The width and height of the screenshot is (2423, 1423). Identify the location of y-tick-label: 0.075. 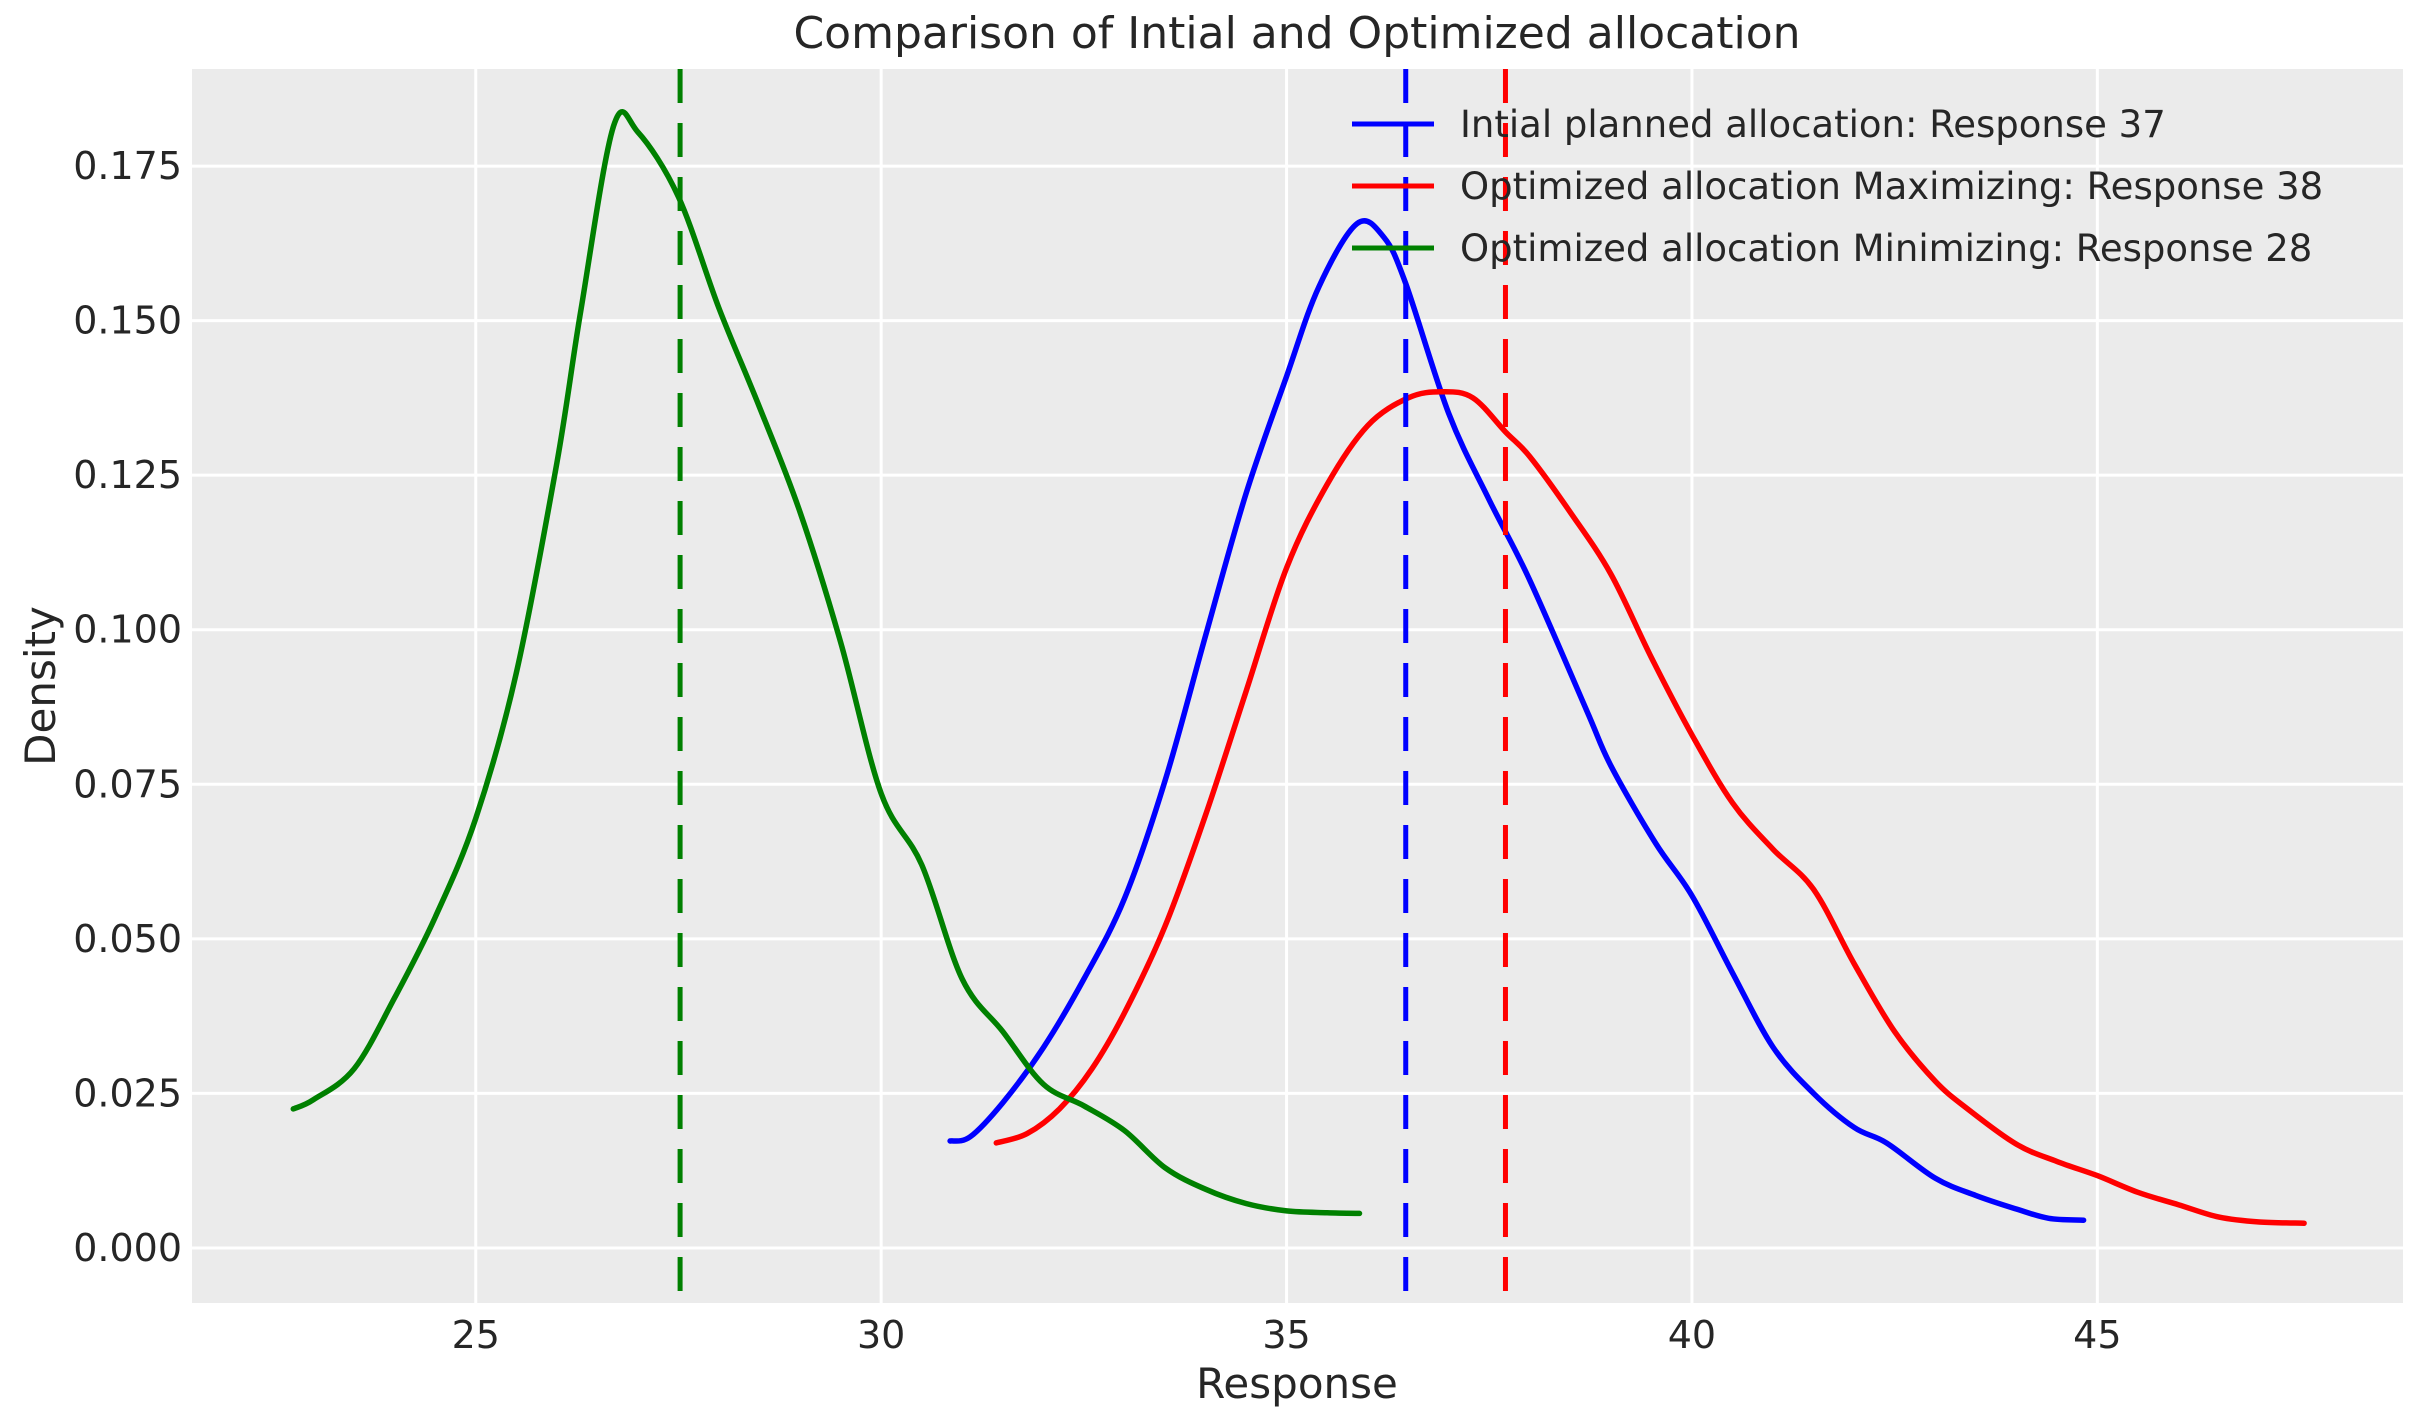
(127, 784).